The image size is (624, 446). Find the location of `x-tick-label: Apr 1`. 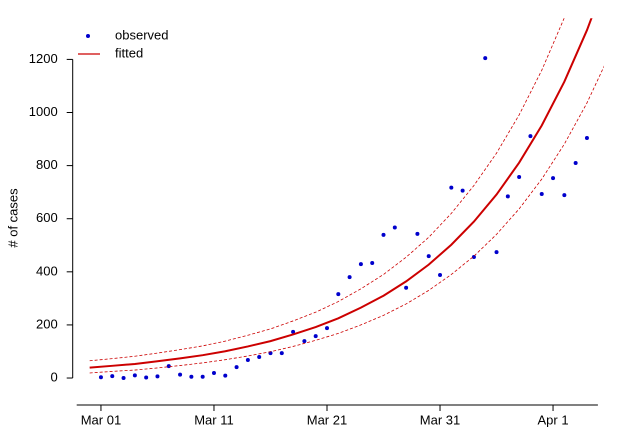

x-tick-label: Apr 1 is located at coordinates (553, 419).